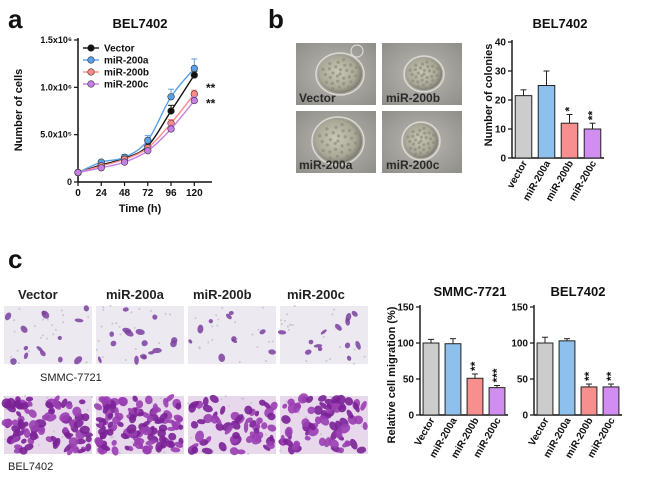  What do you see at coordinates (523, 380) in the screenshot?
I see `migration-bel-y-tick-label: 50` at bounding box center [523, 380].